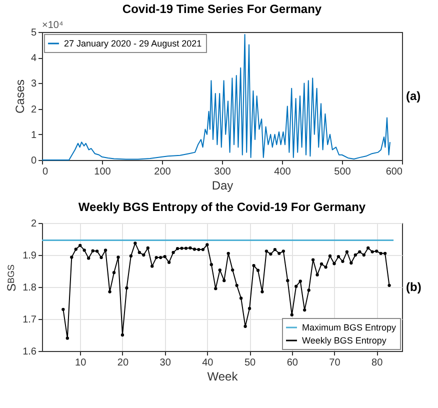  What do you see at coordinates (123, 363) in the screenshot?
I see `x-tick-label: 20` at bounding box center [123, 363].